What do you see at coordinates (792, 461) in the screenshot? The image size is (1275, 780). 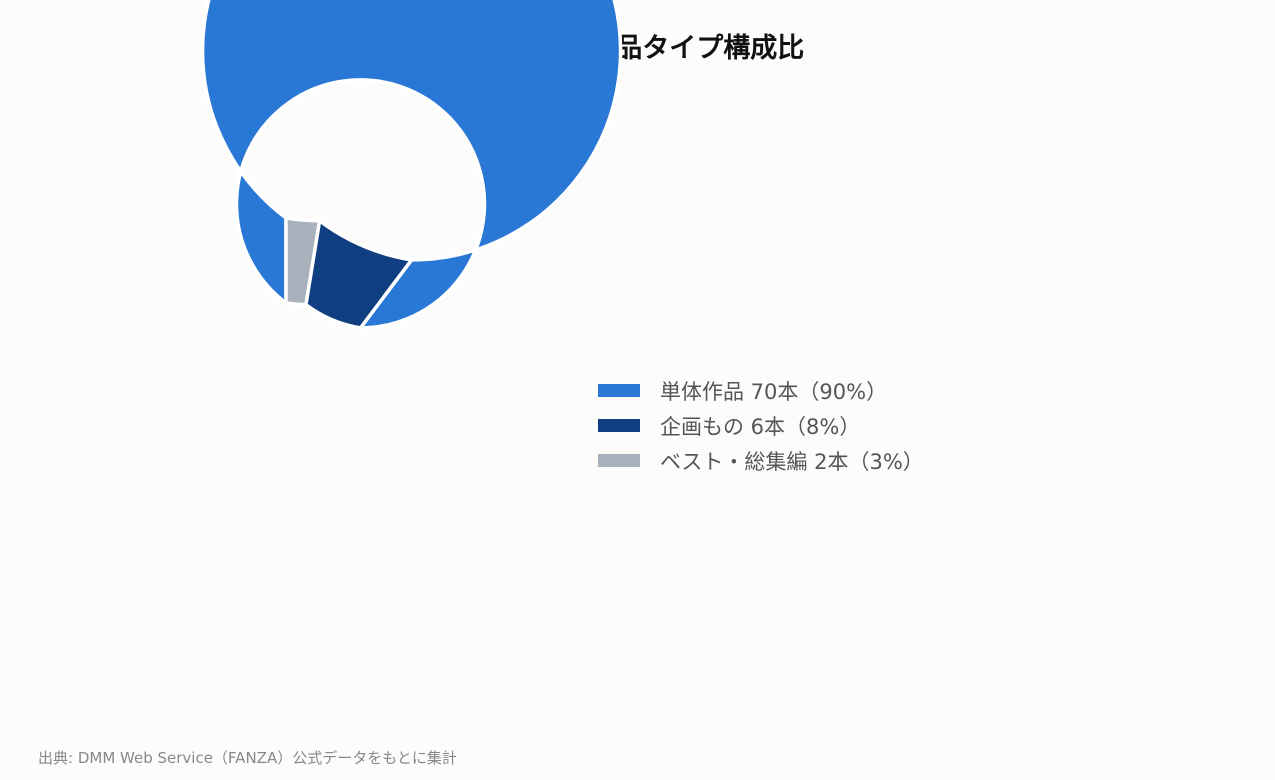 I see `legend-label-best: ベスト・総集編 2本（3%）` at bounding box center [792, 461].